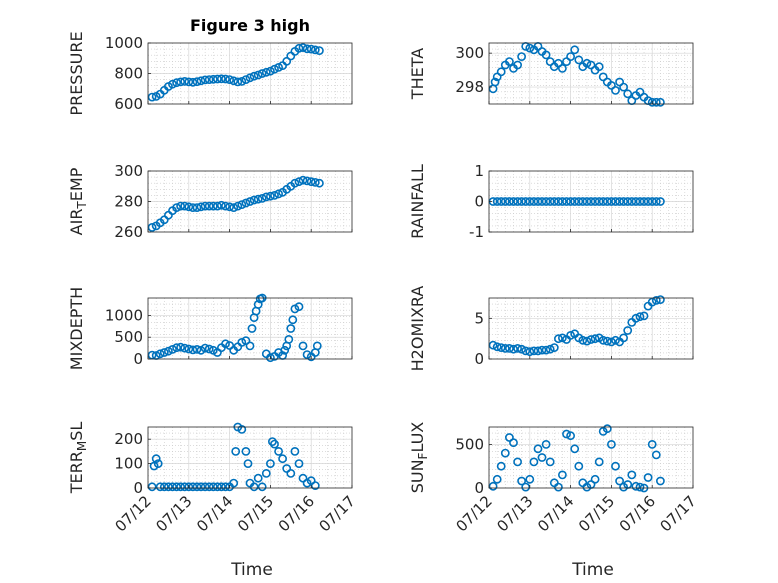 Image resolution: width=778 pixels, height=583 pixels. What do you see at coordinates (234, 328) in the screenshot?
I see `series-mixdepth` at bounding box center [234, 328].